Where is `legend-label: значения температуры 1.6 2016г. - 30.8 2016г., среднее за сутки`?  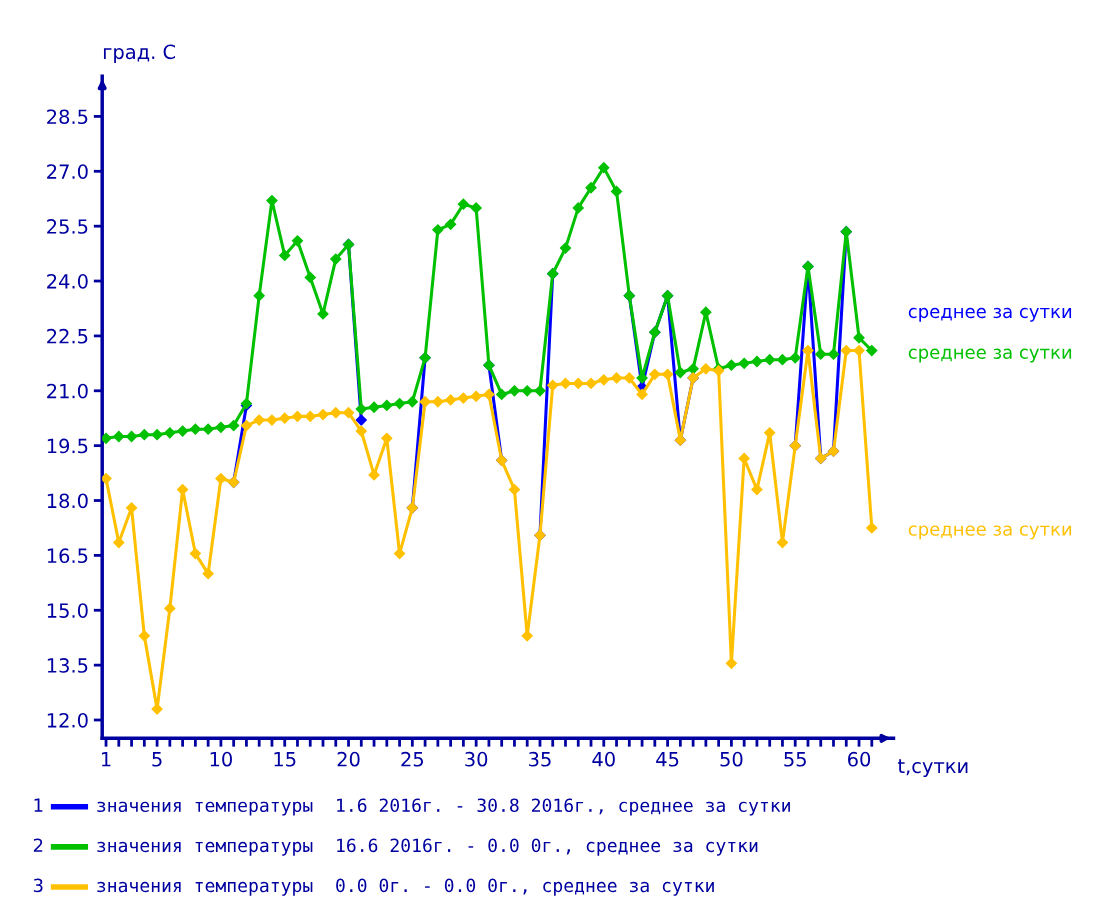 legend-label: значения температуры 1.6 2016г. - 30.8 2016г., среднее за сутки is located at coordinates (443, 807).